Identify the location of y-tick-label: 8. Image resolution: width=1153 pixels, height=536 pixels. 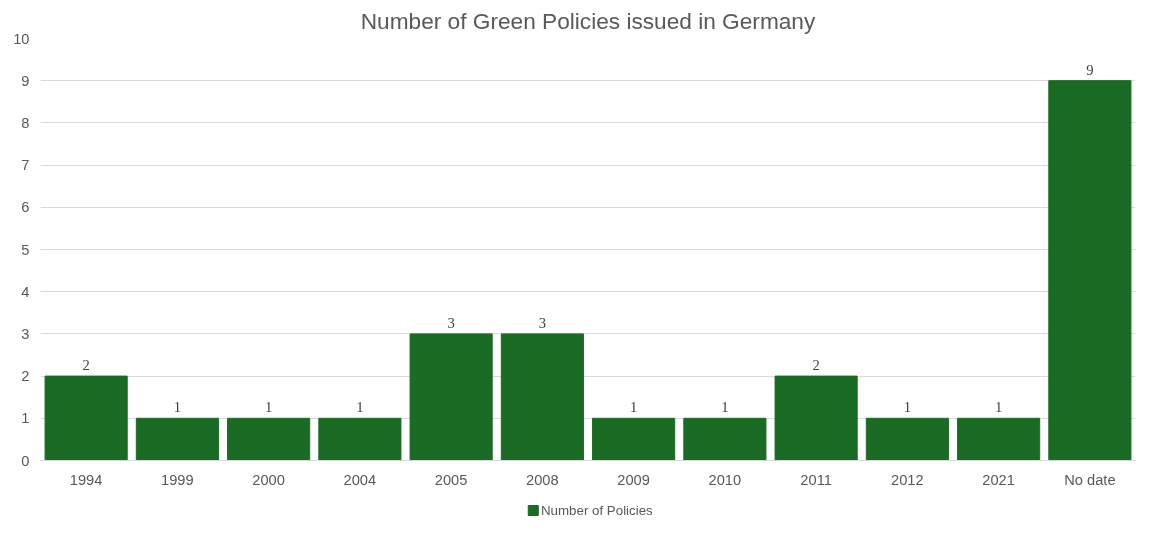
(25, 122).